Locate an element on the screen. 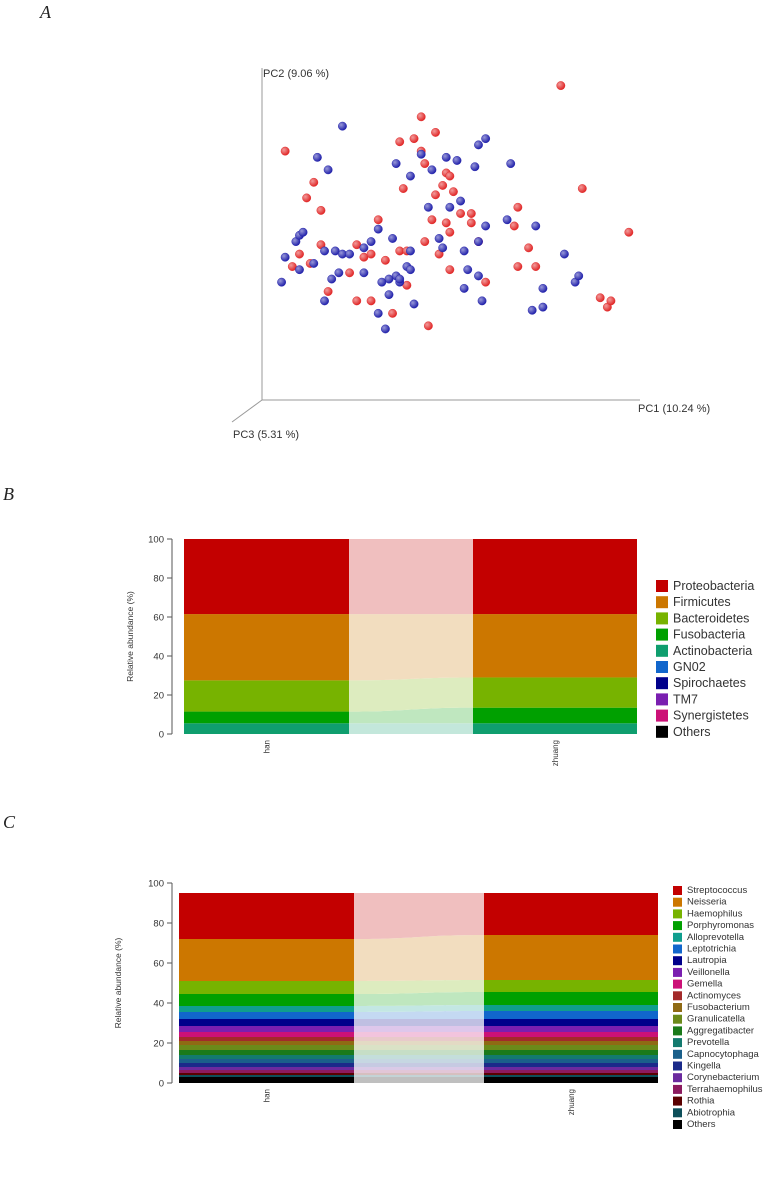 The image size is (771, 1182). genus-flow-haemophilus is located at coordinates (419, 987).